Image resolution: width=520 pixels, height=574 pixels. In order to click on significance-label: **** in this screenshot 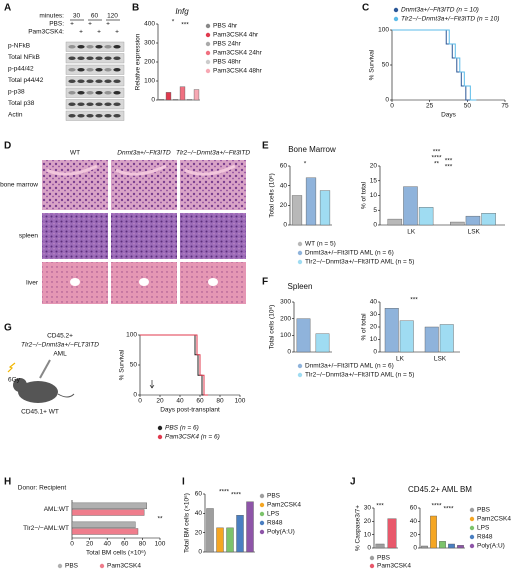, I will do `click(448, 509)`.